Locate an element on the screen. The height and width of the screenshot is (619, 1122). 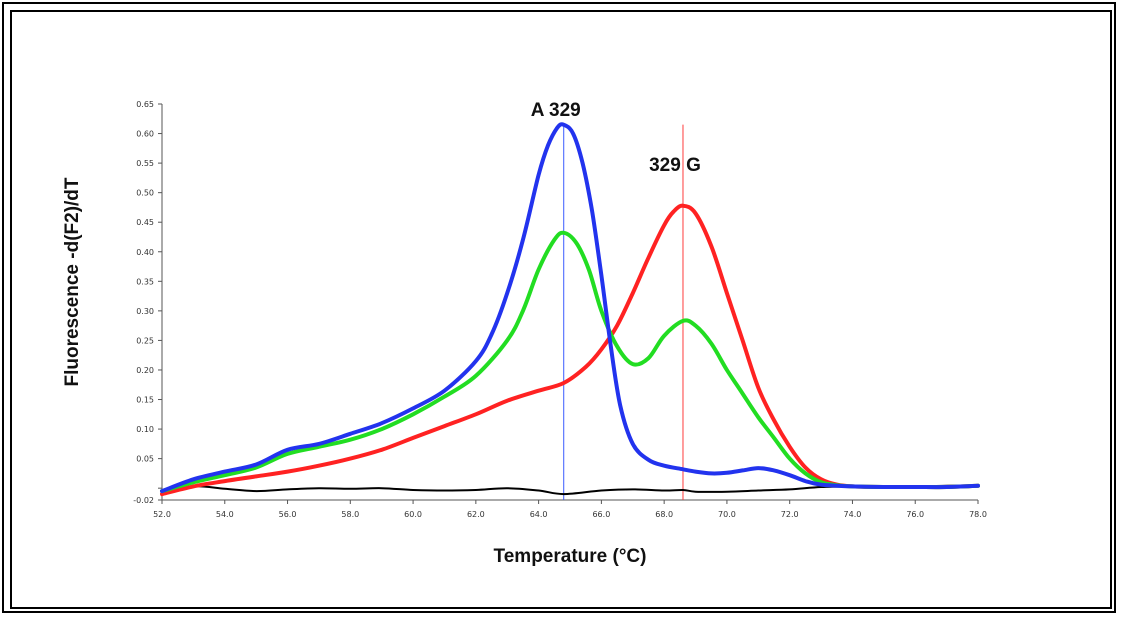
x-tick-label: 66.0 is located at coordinates (601, 514).